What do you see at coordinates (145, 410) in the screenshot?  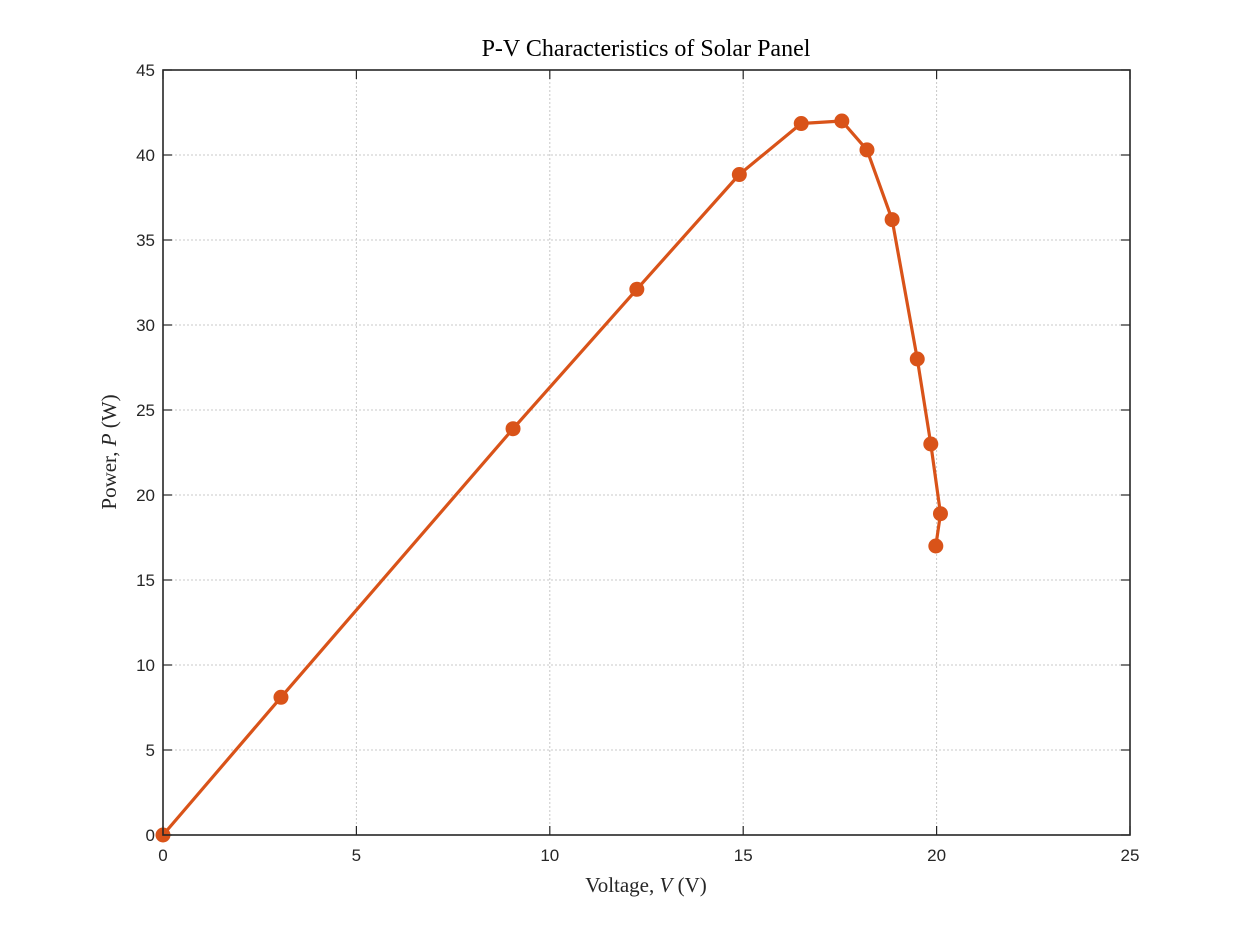 I see `y-tick-label: 25` at bounding box center [145, 410].